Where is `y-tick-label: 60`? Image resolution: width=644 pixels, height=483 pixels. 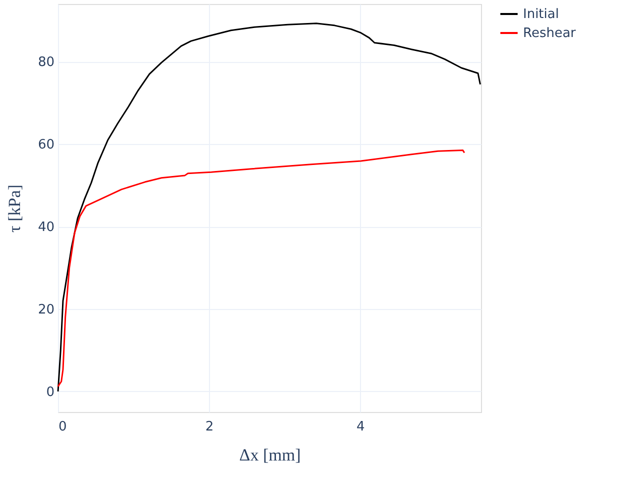 y-tick-label: 60 is located at coordinates (46, 145).